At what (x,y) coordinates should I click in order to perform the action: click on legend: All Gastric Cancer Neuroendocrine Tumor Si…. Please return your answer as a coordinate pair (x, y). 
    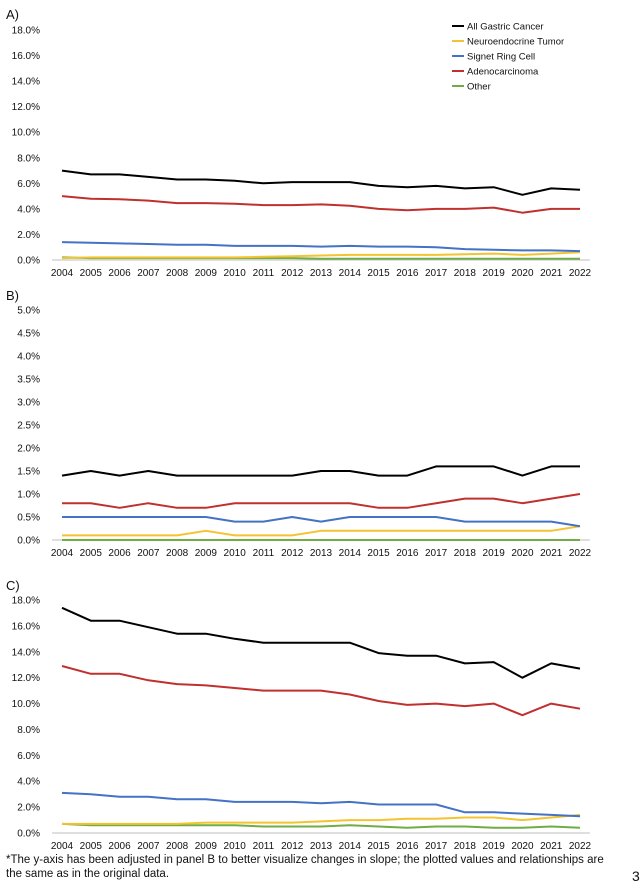
    Looking at the image, I should click on (508, 57).